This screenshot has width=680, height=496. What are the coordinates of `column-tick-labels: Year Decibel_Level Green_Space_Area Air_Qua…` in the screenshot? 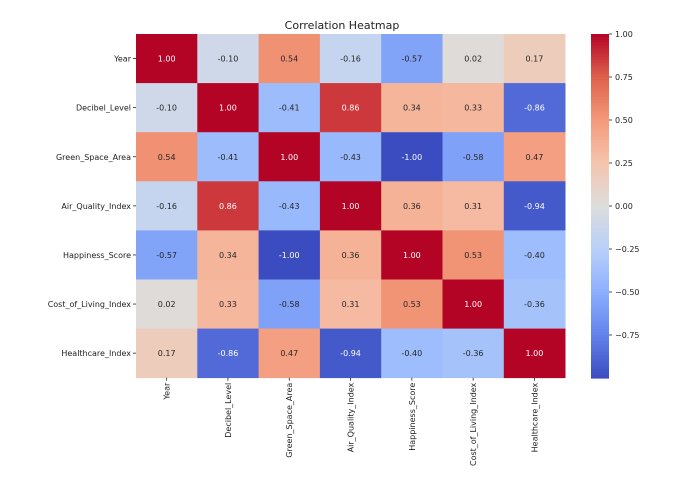 It's located at (351, 421).